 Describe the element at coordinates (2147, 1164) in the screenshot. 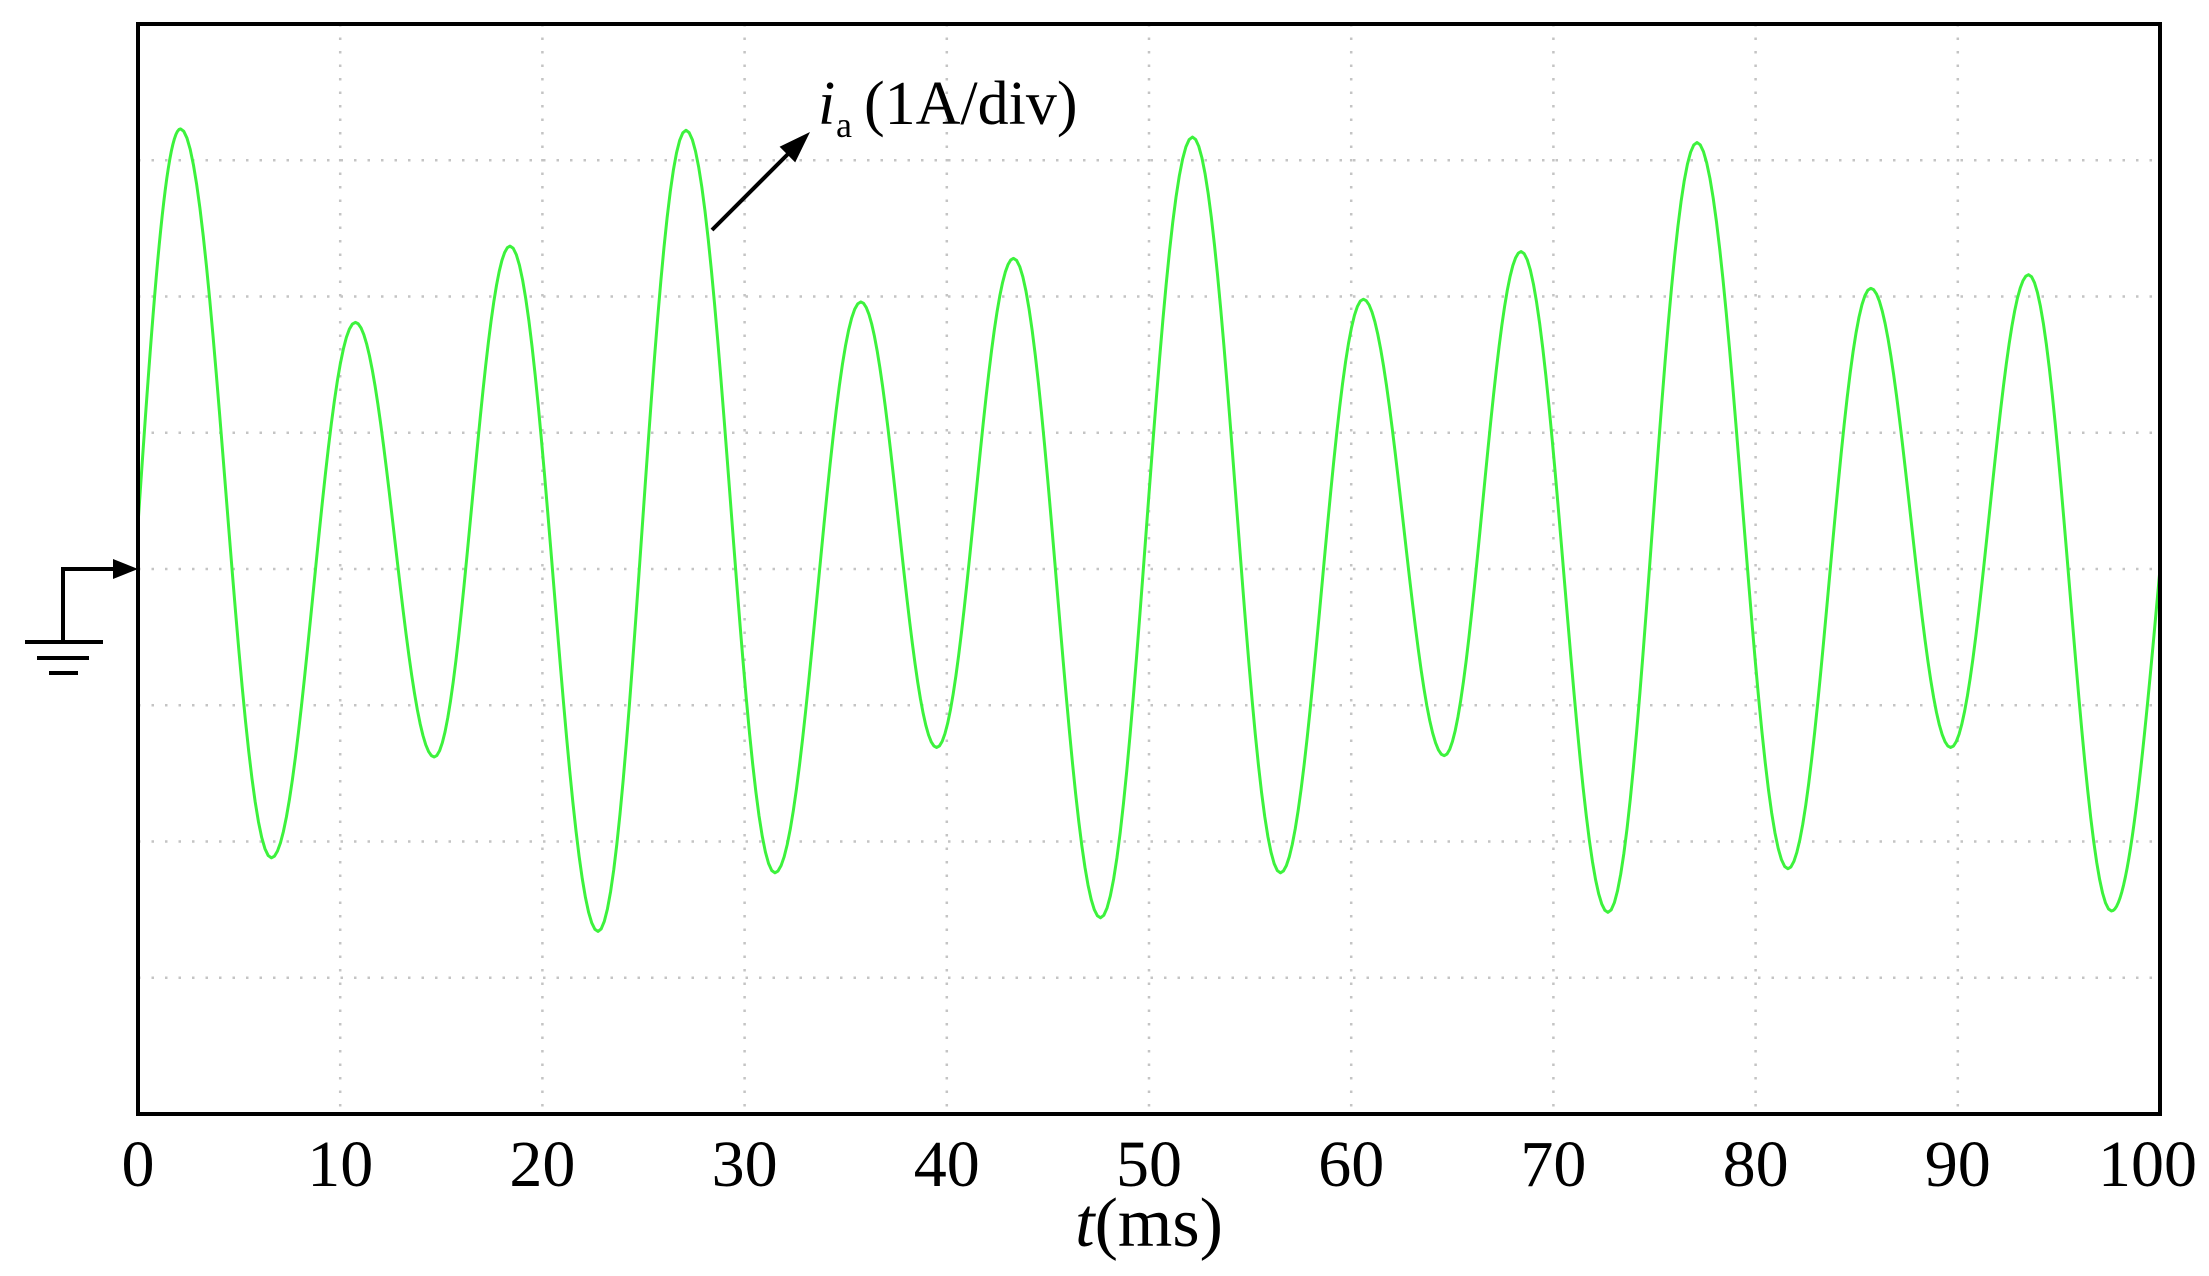

I see `x-tick-label: 100` at that location.